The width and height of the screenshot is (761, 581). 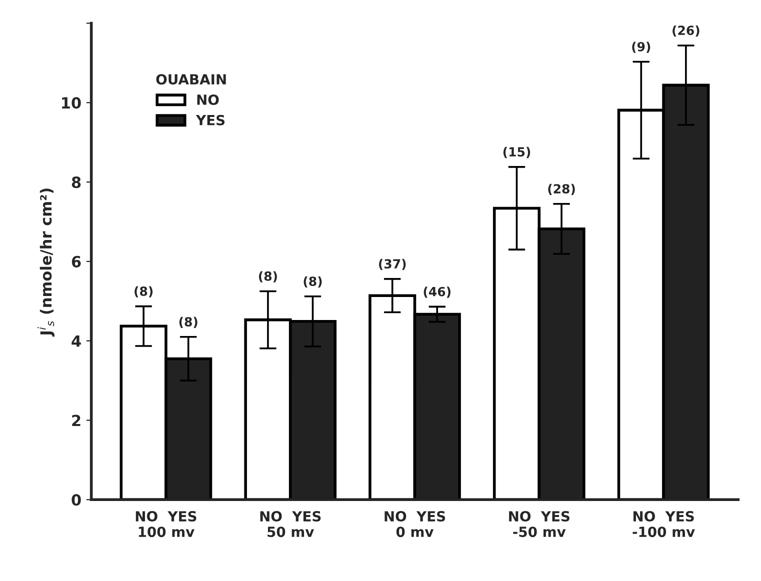 I want to click on x-tick-label: NO YES -50 mv, so click(x=539, y=524).